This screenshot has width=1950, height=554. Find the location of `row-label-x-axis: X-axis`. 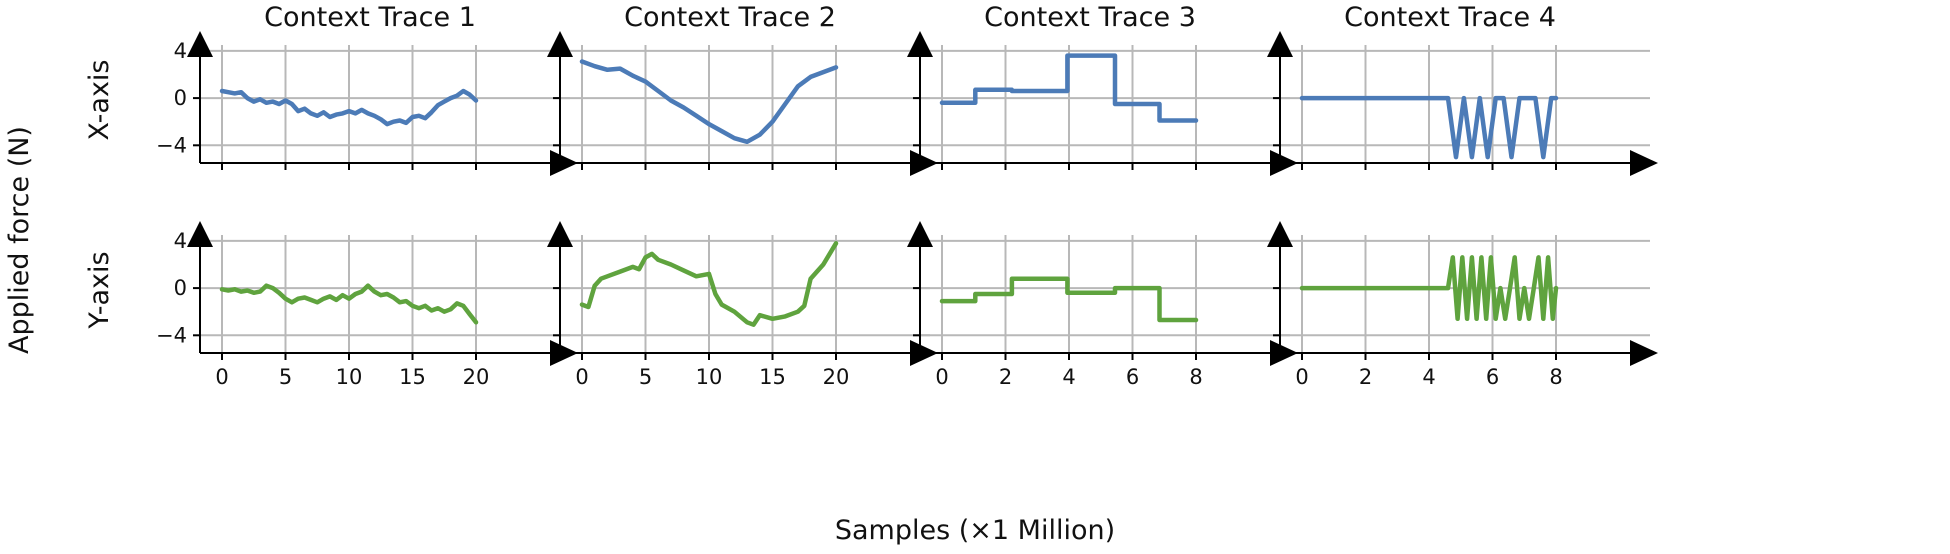

row-label-x-axis: X-axis is located at coordinates (99, 100).